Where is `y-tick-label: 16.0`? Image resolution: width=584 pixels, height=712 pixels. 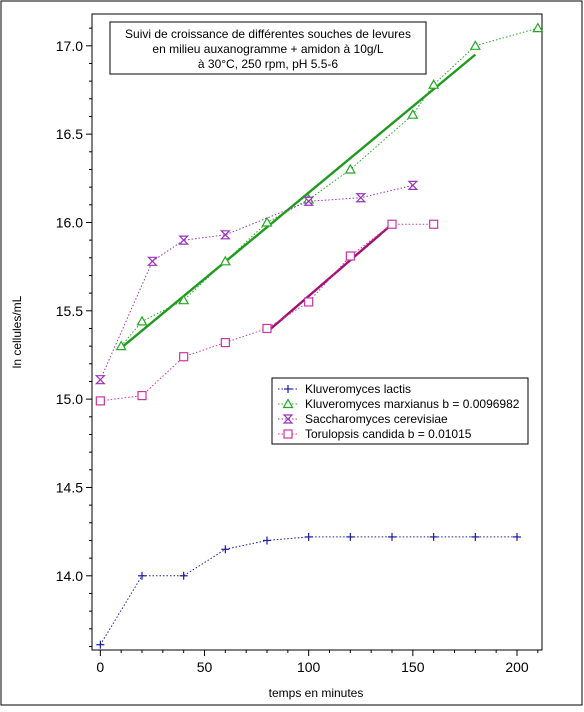 y-tick-label: 16.0 is located at coordinates (69, 222).